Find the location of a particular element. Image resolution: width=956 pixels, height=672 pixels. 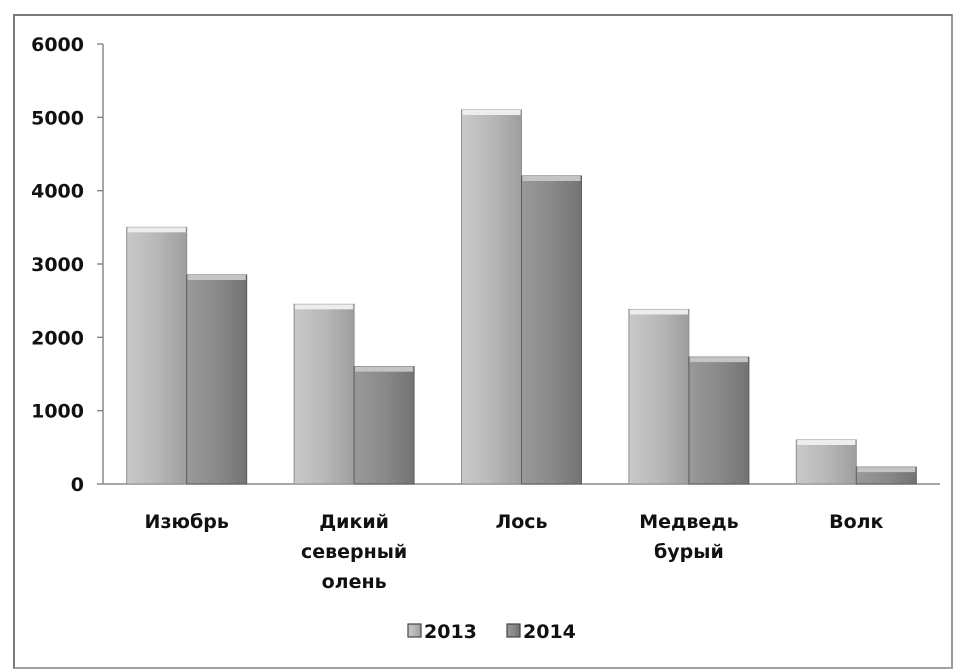

y-tick-label: 1000 is located at coordinates (57, 412).